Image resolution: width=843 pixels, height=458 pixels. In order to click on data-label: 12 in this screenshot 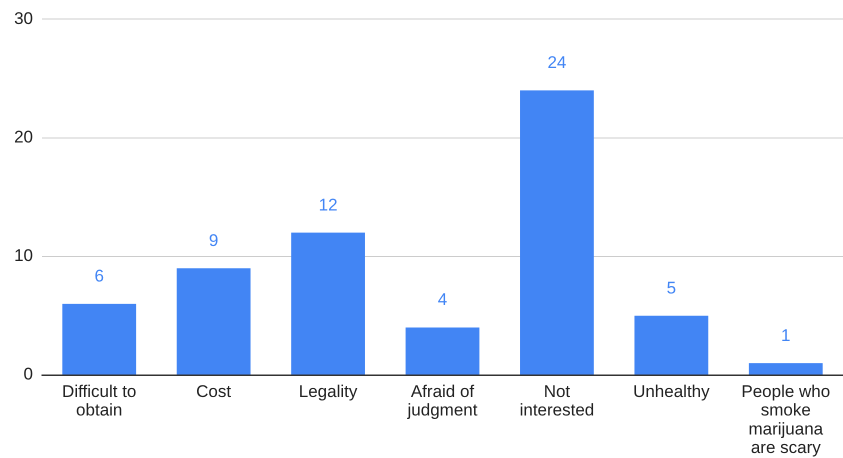, I will do `click(328, 204)`.